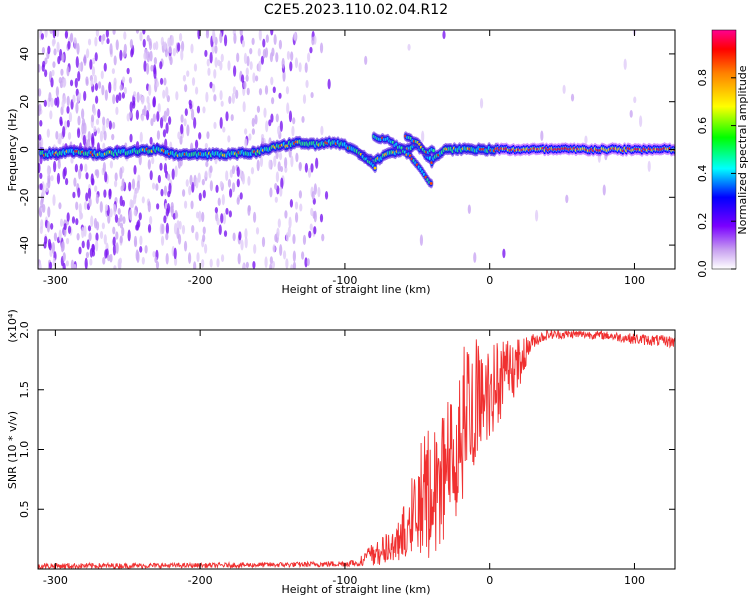 The image size is (750, 600). What do you see at coordinates (742, 149) in the screenshot?
I see `colorbar-label: Normalized spectral amplitude` at bounding box center [742, 149].